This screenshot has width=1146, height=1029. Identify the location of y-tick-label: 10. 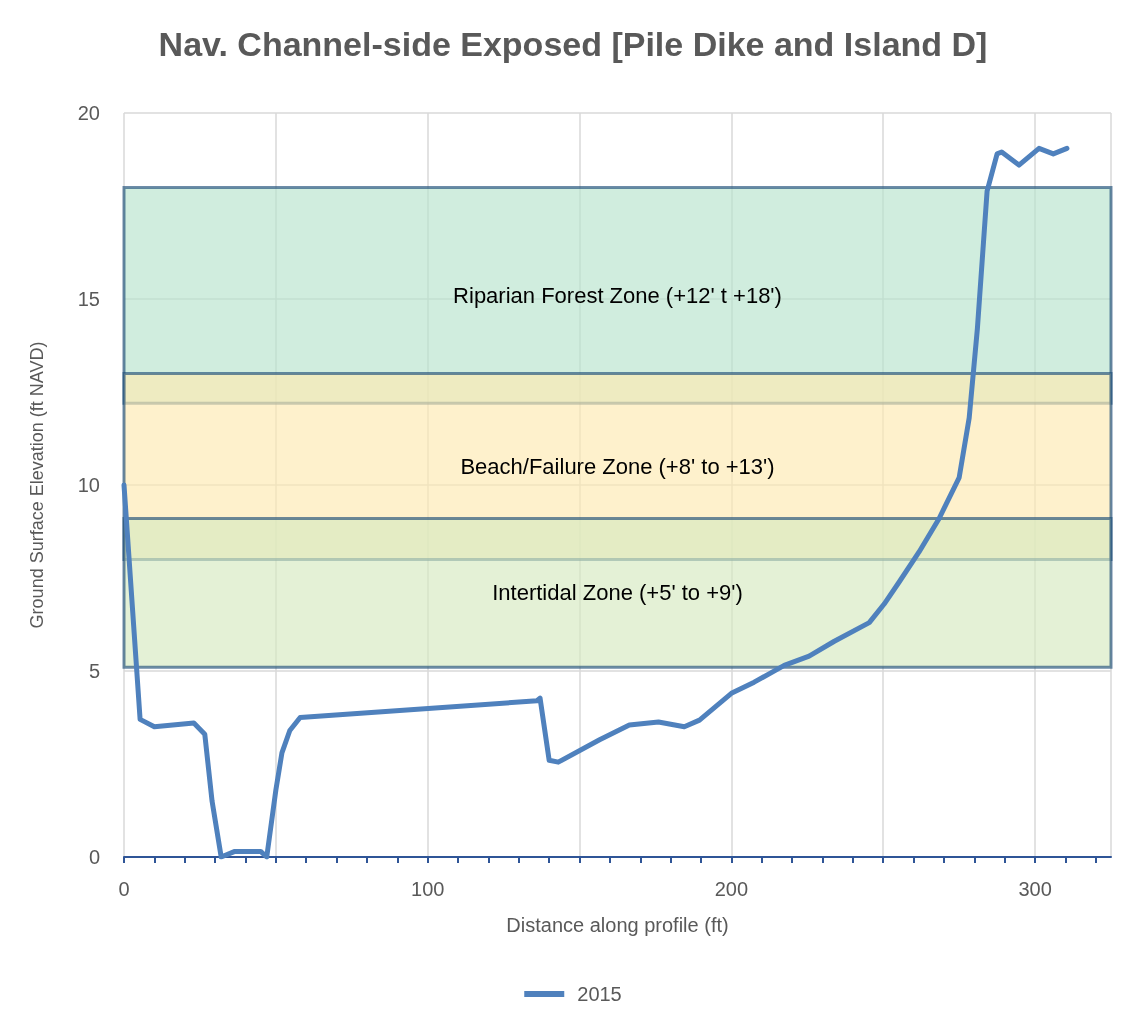
(88, 485).